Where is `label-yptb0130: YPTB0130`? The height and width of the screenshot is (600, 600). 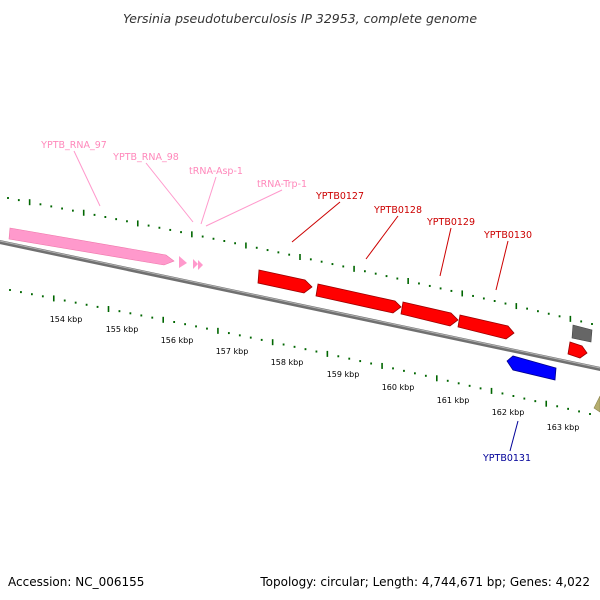
label-yptb0130: YPTB0130 is located at coordinates (507, 235).